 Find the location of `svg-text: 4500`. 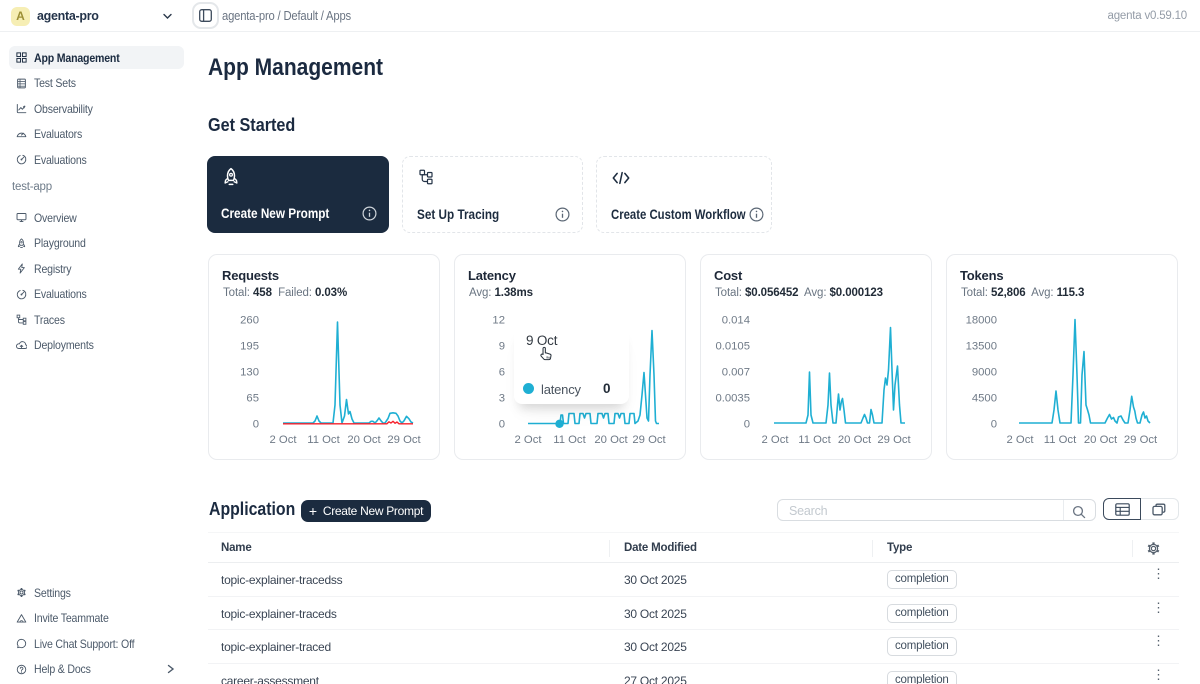

svg-text: 4500 is located at coordinates (984, 399).